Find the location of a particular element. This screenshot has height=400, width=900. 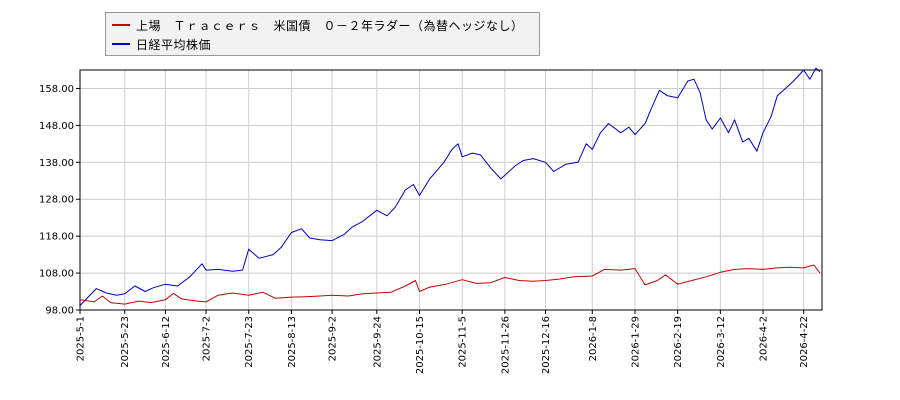

x-tick-label: 2025-7-23 is located at coordinates (249, 342).